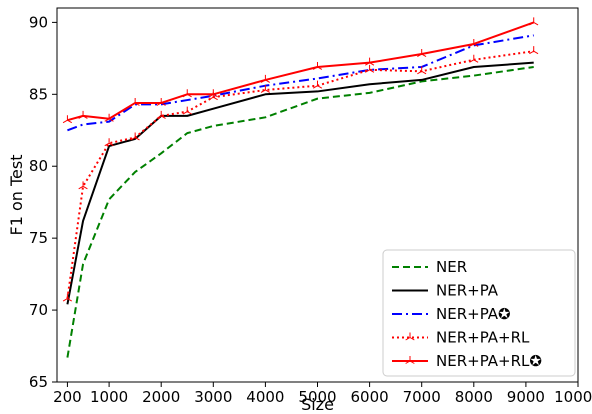  What do you see at coordinates (38, 382) in the screenshot?
I see `y-tick-label: 65` at bounding box center [38, 382].